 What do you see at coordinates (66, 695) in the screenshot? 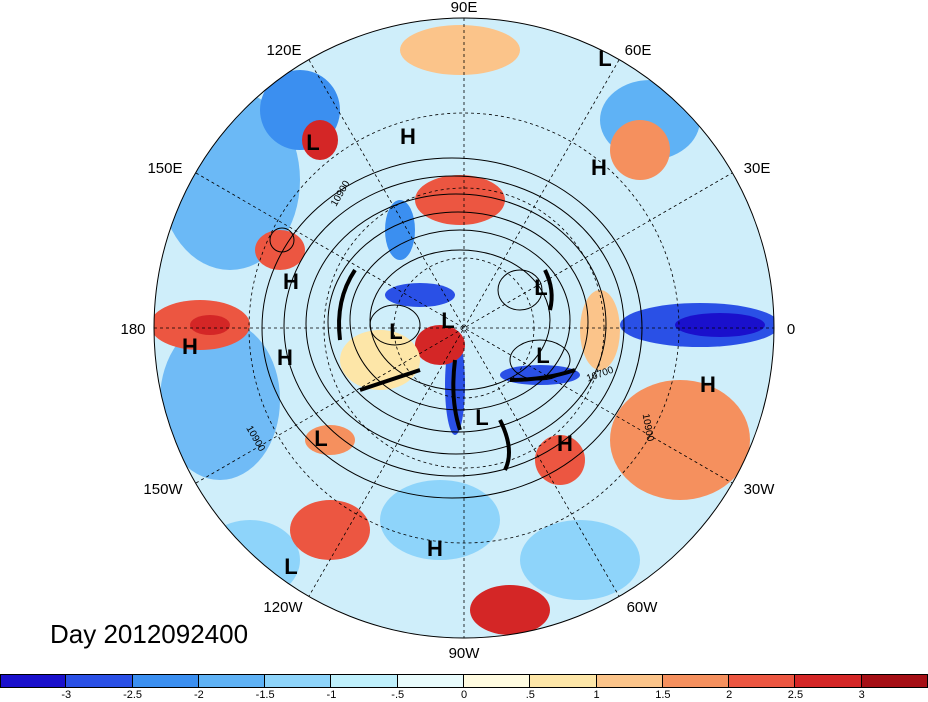
I see `colorbar-tick-label: -3` at bounding box center [66, 695].